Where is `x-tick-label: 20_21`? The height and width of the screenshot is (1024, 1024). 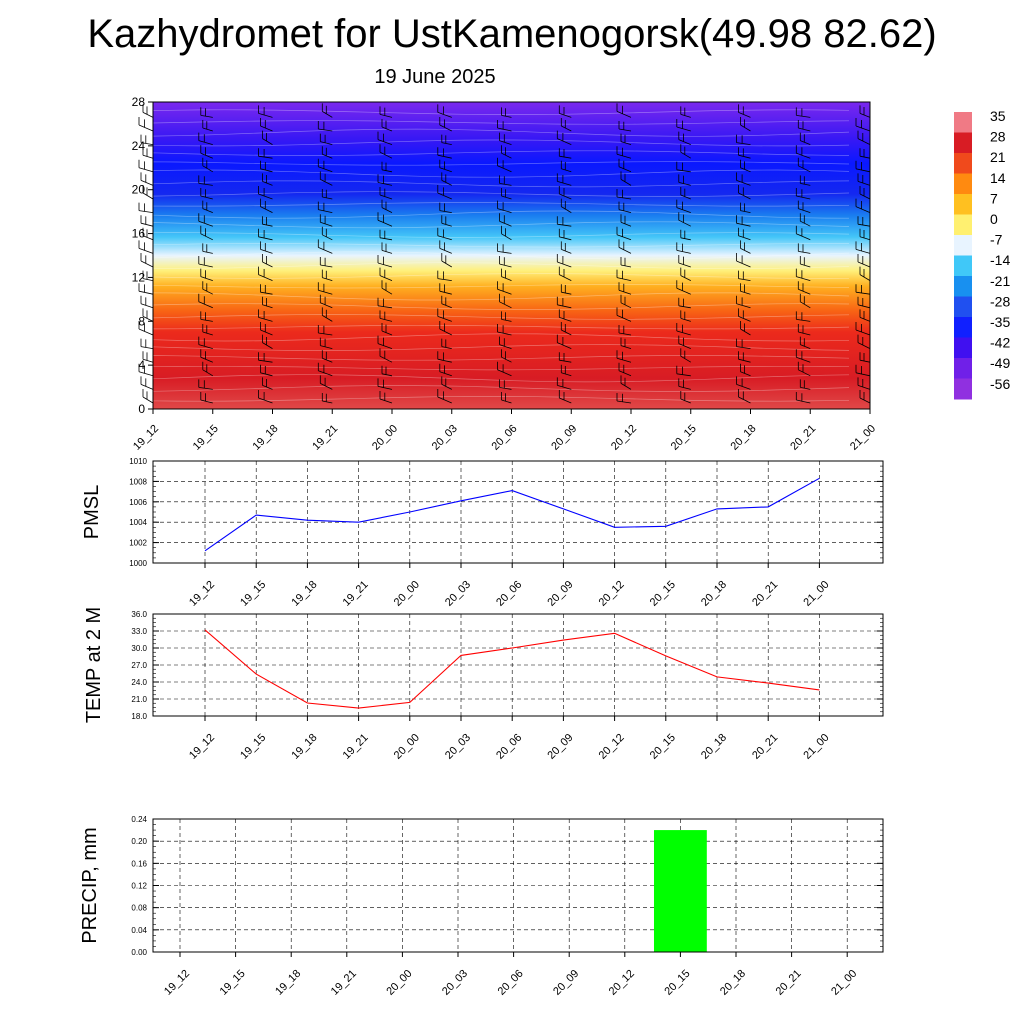
x-tick-label: 20_21 is located at coordinates (803, 438).